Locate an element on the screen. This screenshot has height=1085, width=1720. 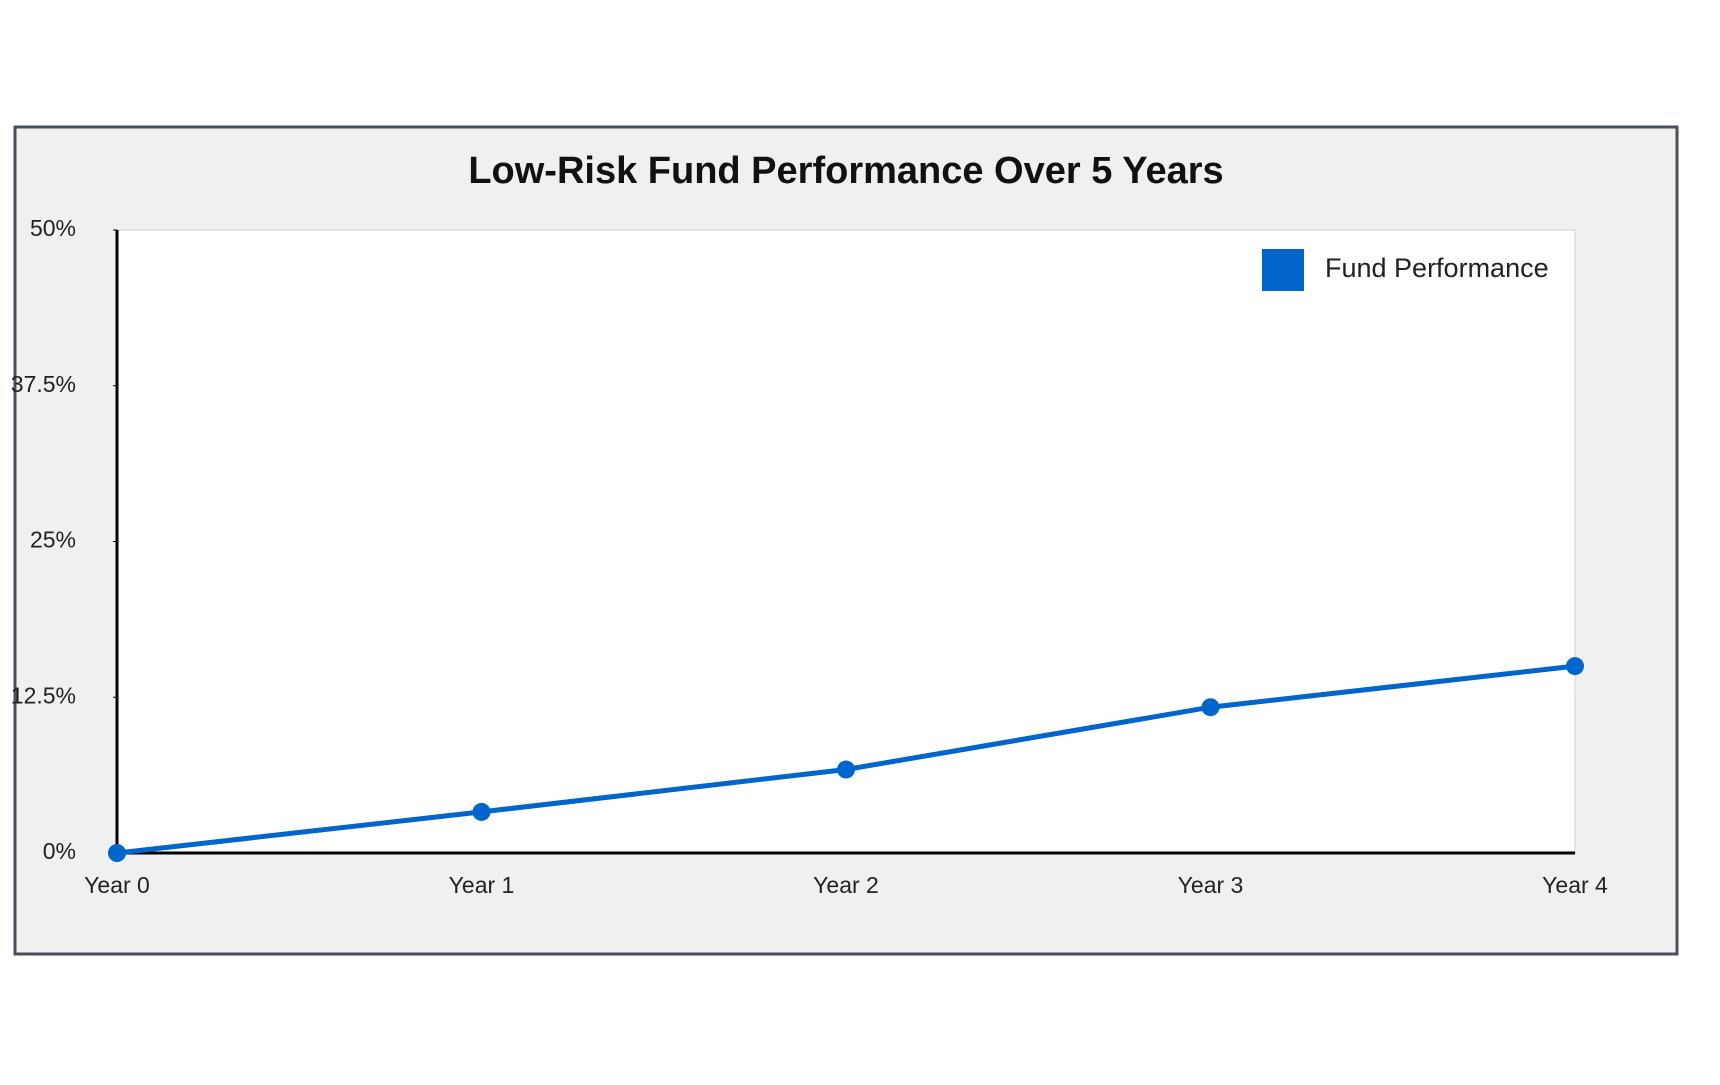
x-tick-label: Year 2 is located at coordinates (846, 885).